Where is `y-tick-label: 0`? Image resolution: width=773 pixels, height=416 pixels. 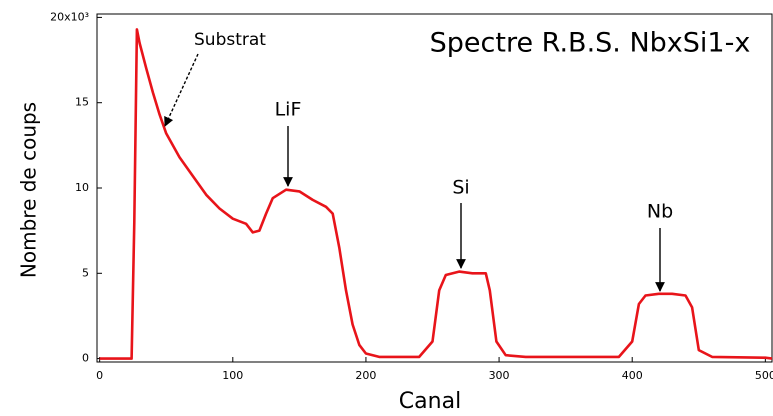 y-tick-label: 0 is located at coordinates (85, 358).